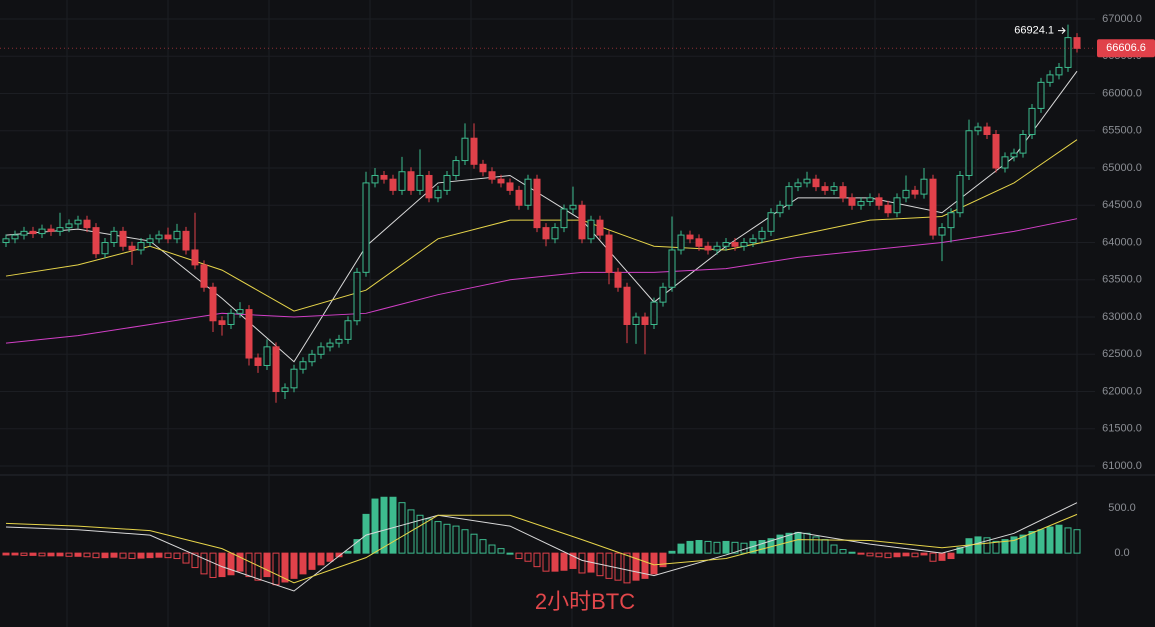 This screenshot has width=1155, height=627. What do you see at coordinates (1122, 466) in the screenshot?
I see `y-tick-label: 61000.0` at bounding box center [1122, 466].